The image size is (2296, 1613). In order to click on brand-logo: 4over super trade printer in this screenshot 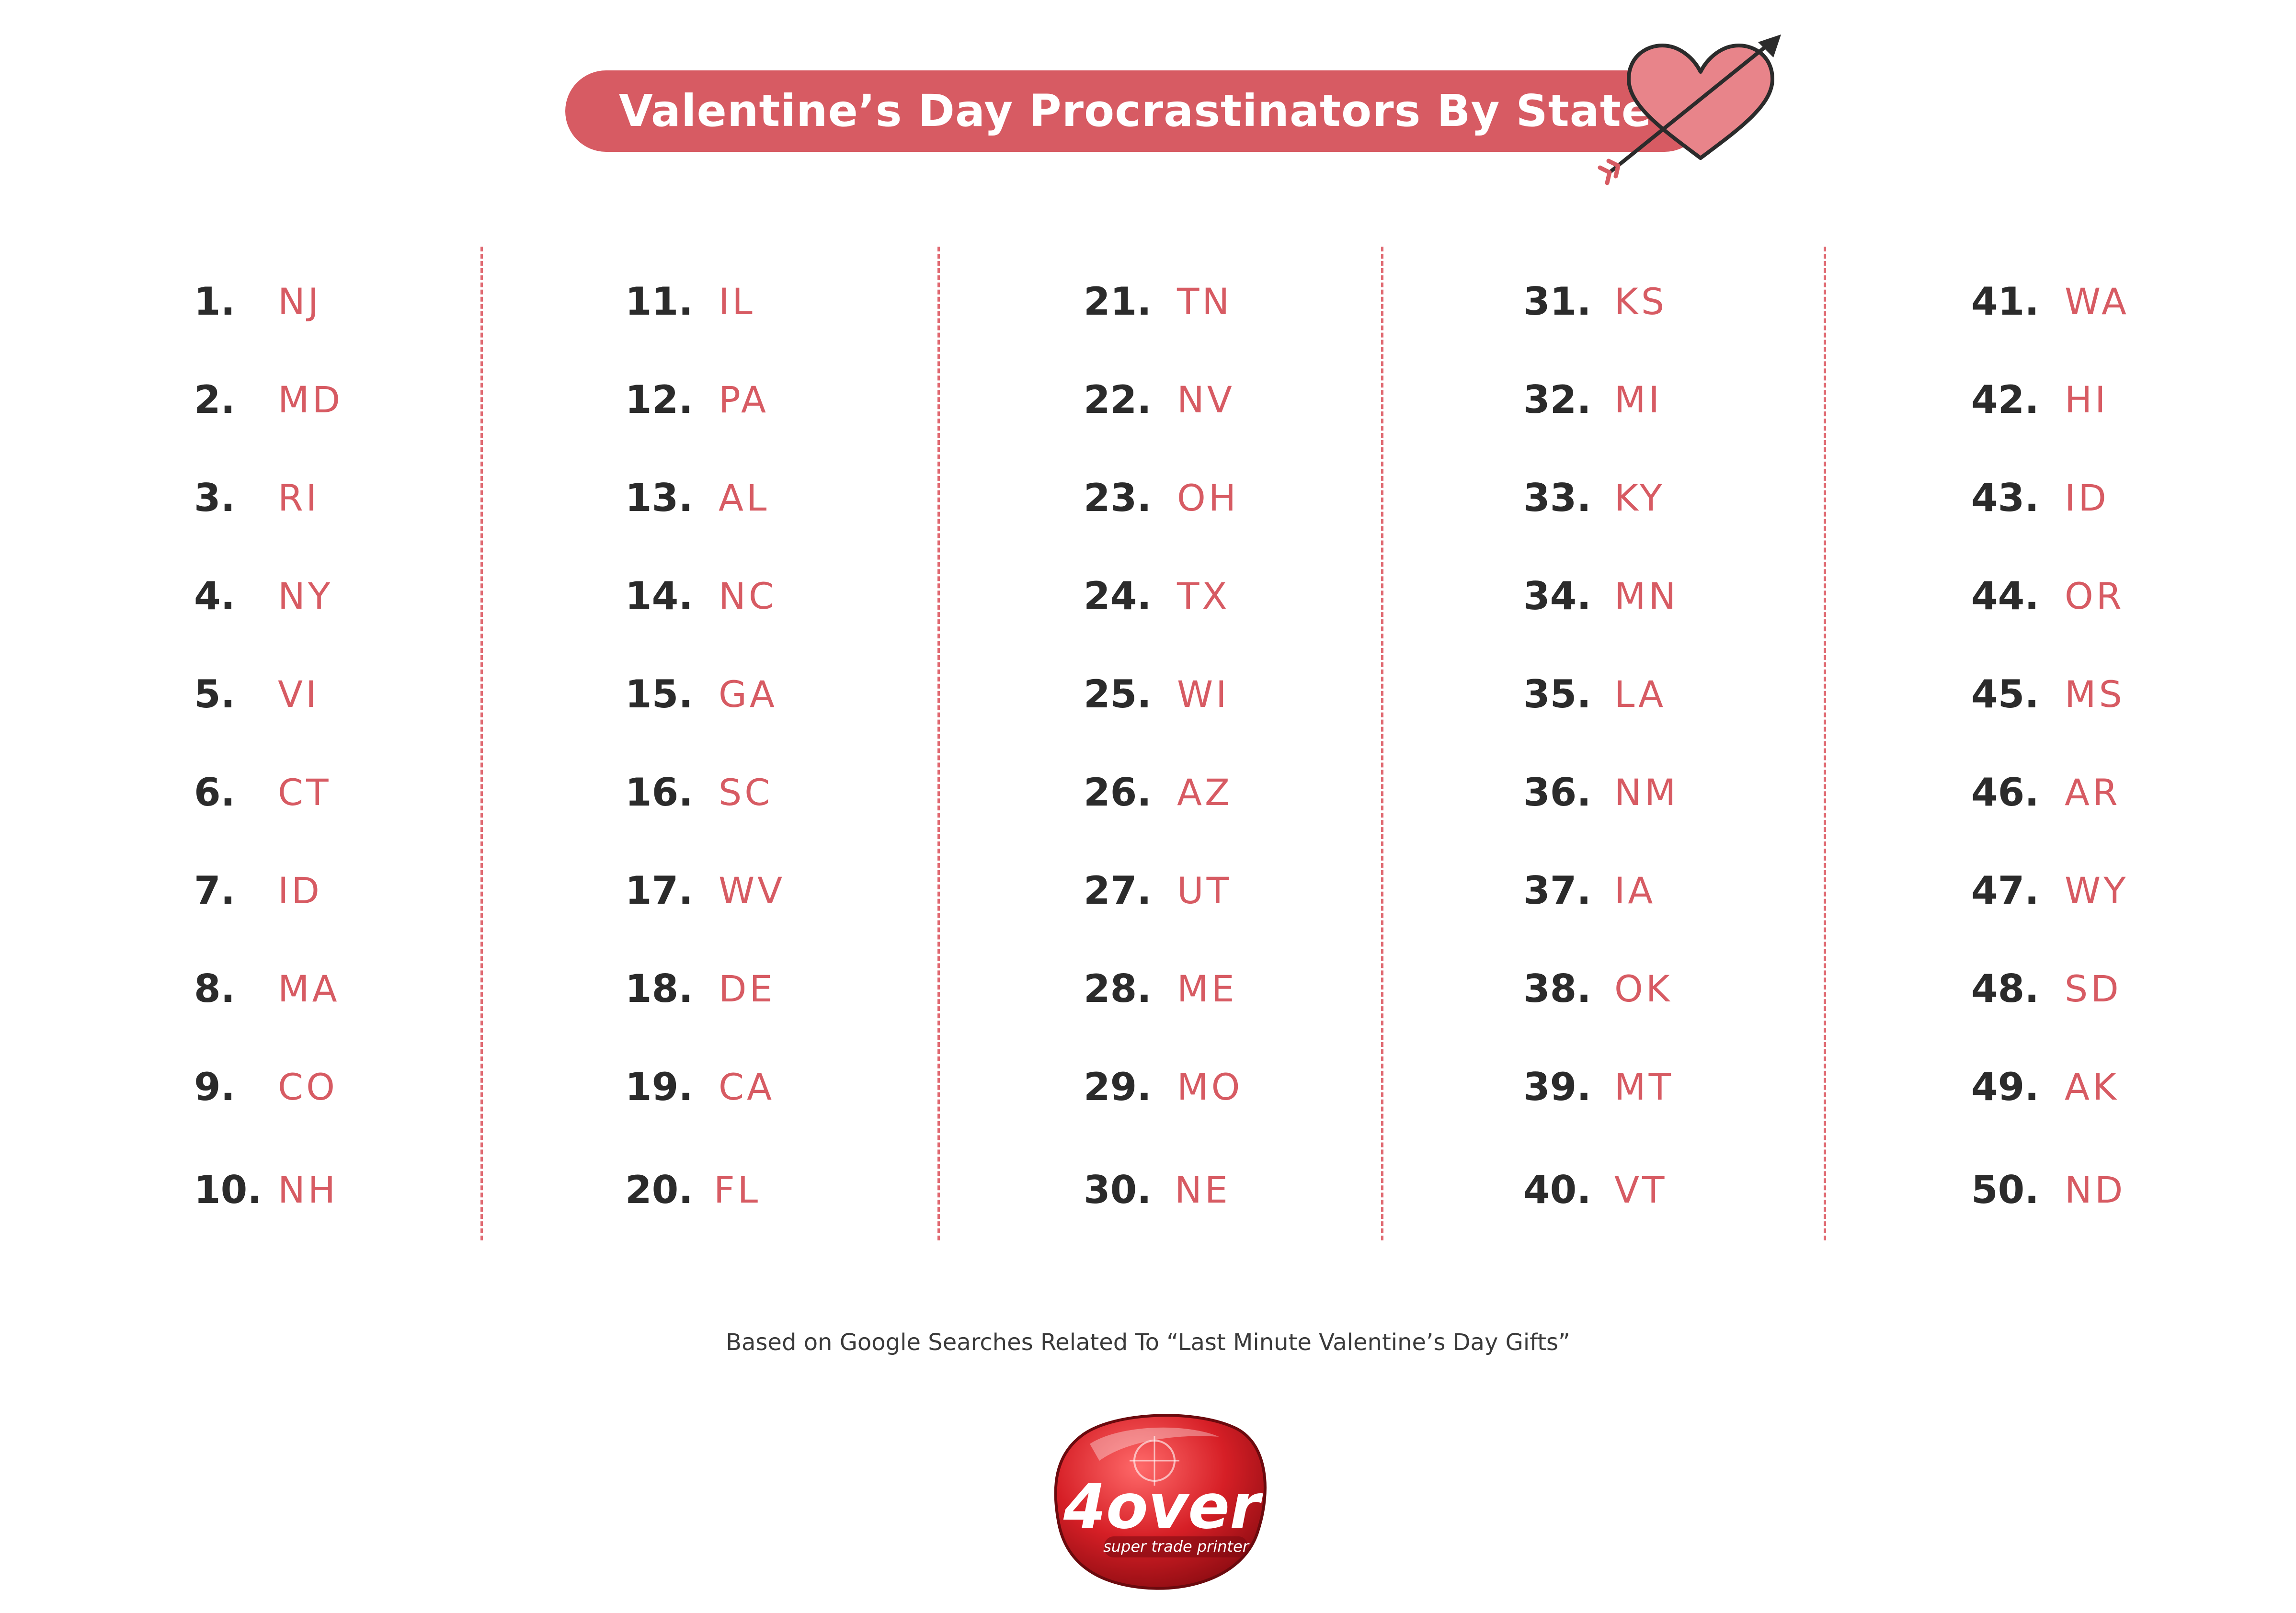, I will do `click(1160, 1502)`.